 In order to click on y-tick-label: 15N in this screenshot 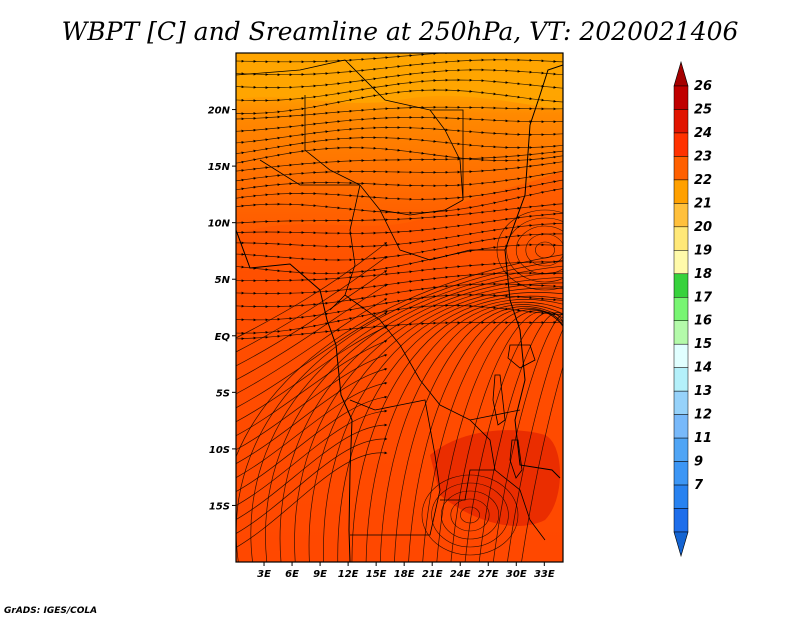, I will do `click(219, 167)`.